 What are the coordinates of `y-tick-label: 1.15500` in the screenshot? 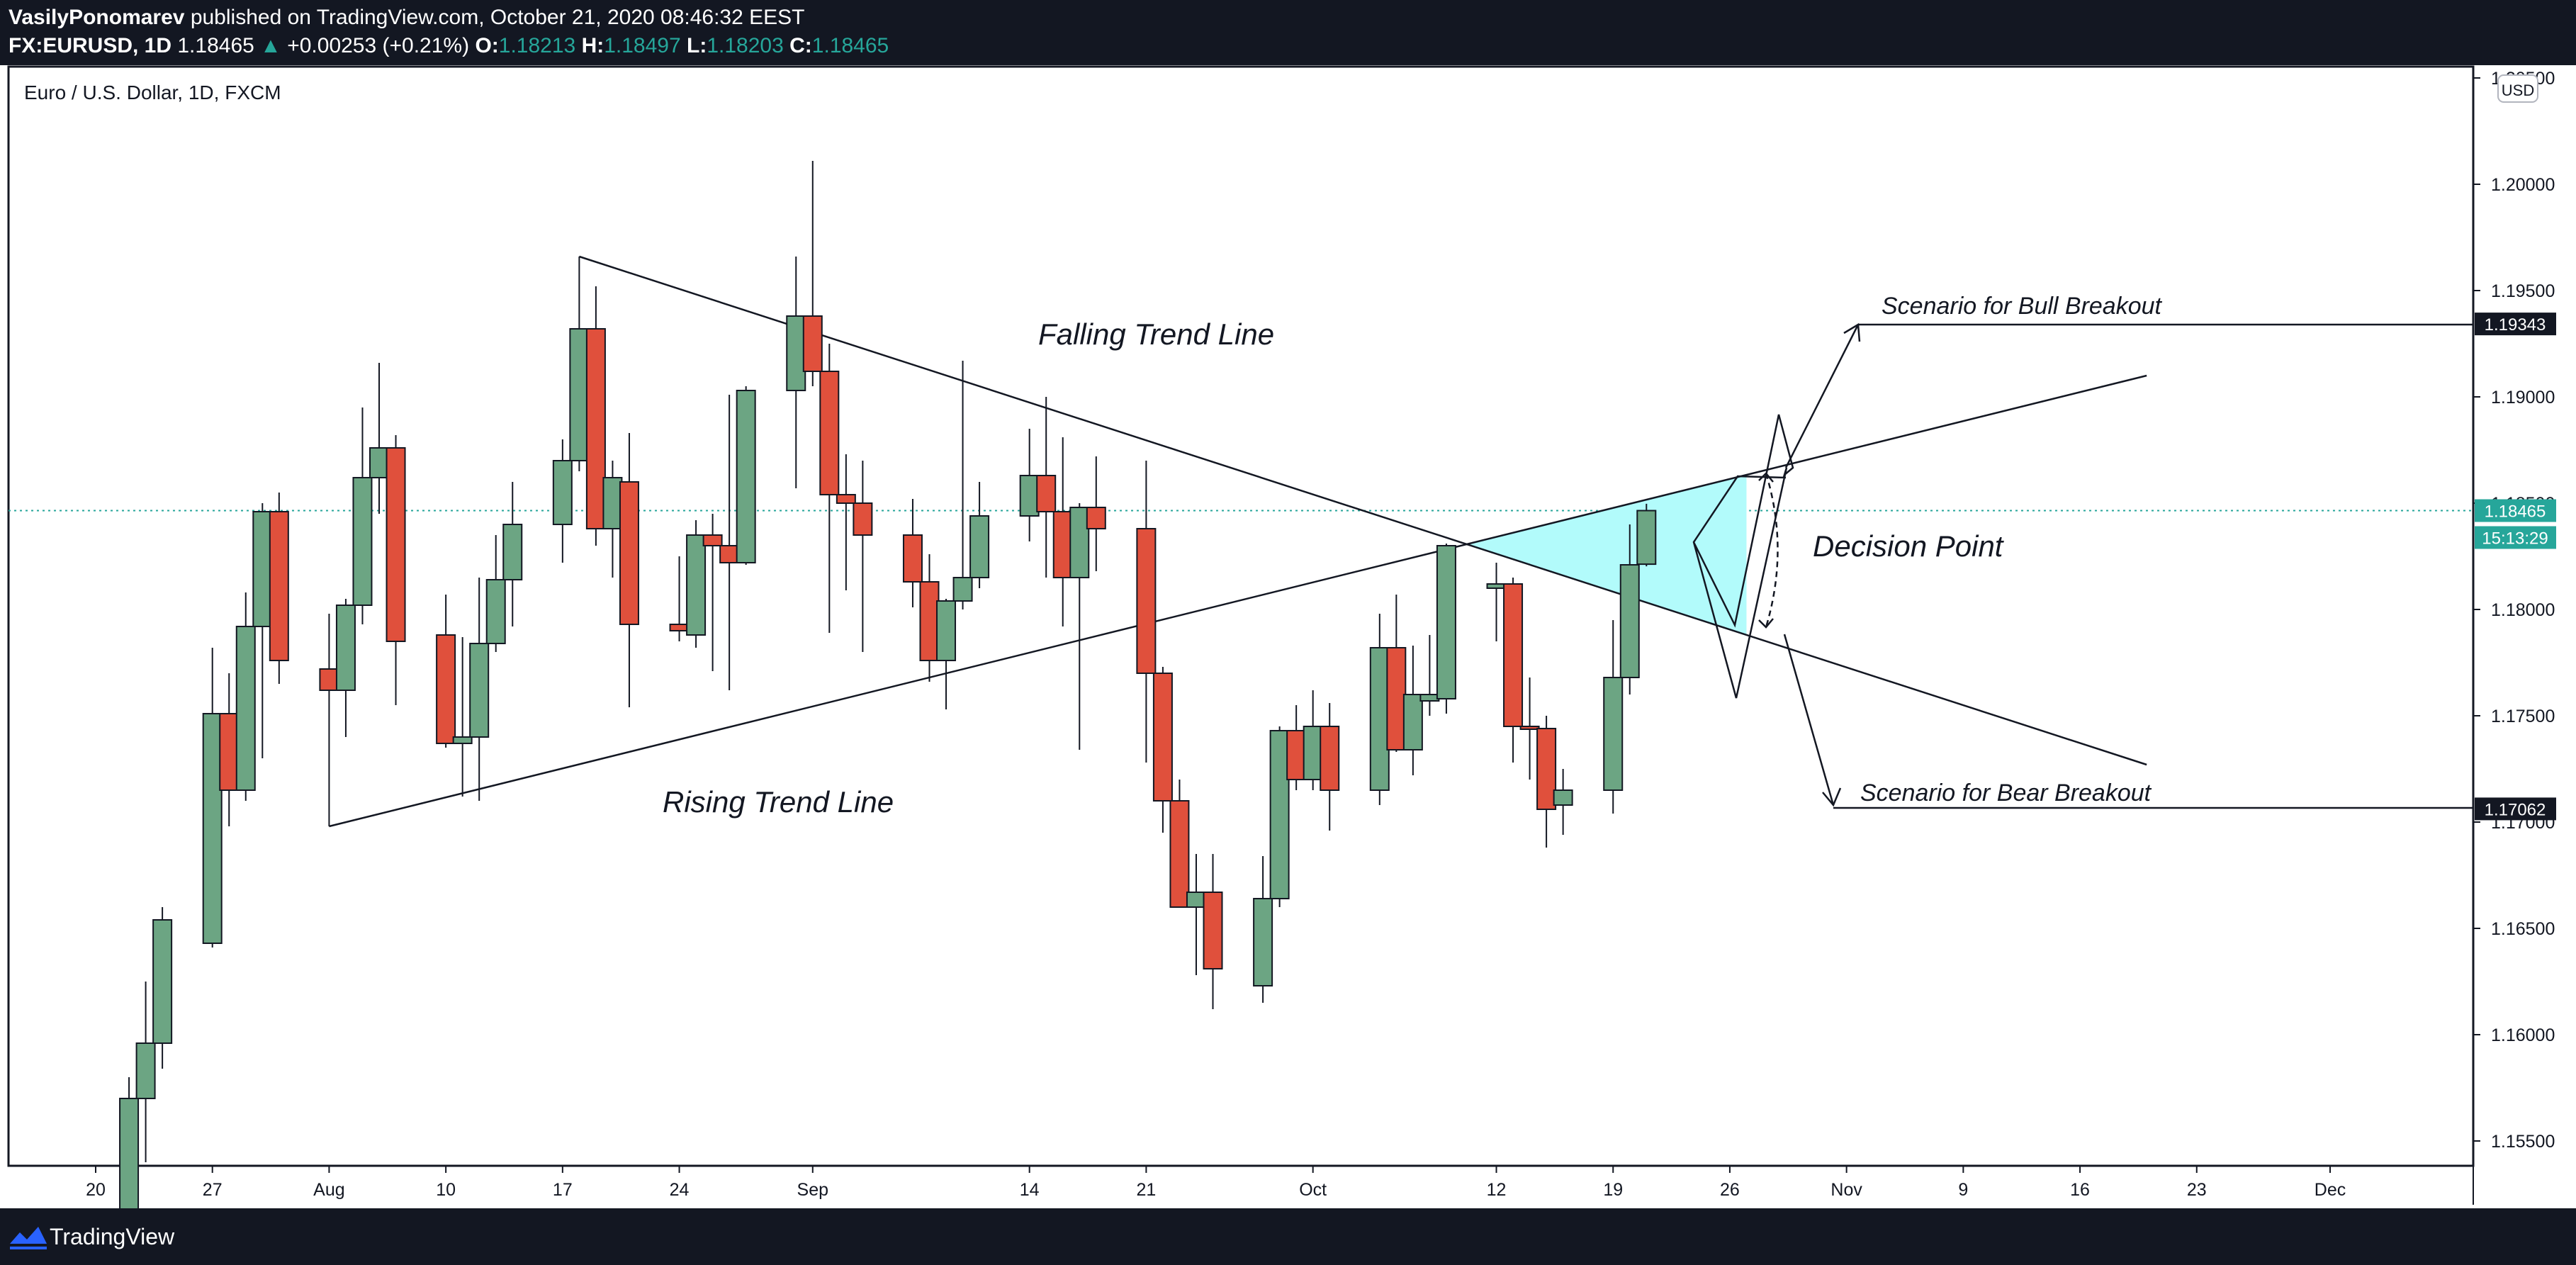 It's located at (2523, 1142).